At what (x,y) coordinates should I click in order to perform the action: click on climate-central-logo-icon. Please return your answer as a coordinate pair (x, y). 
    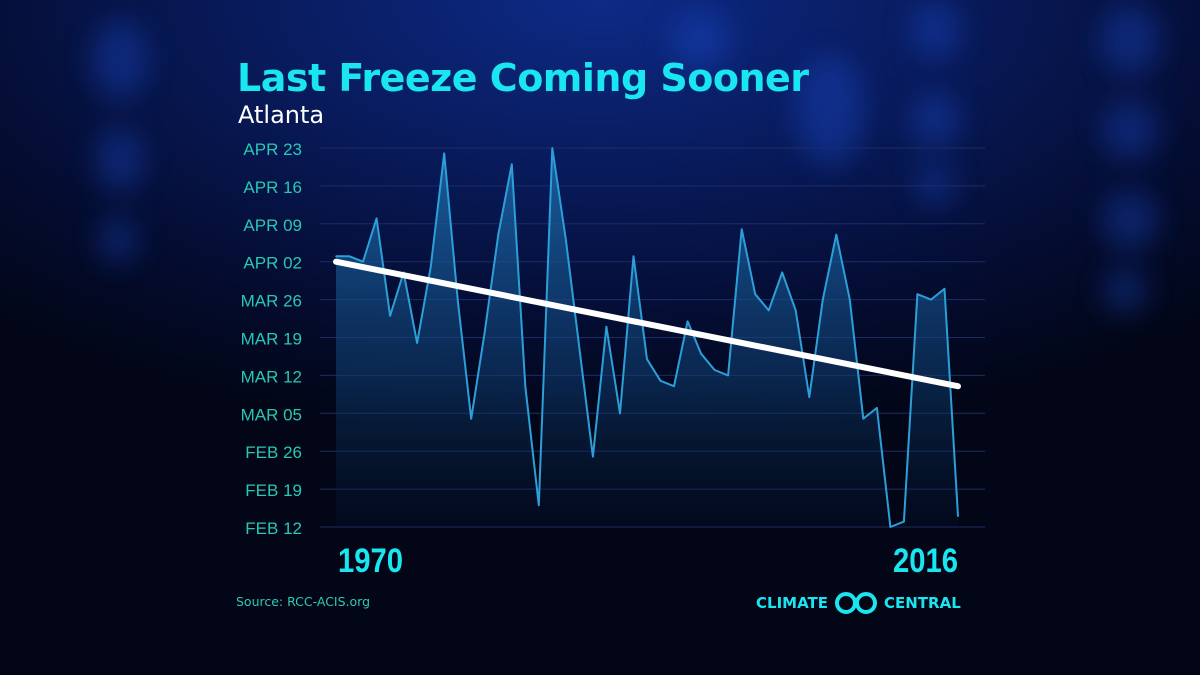
    Looking at the image, I should click on (856, 603).